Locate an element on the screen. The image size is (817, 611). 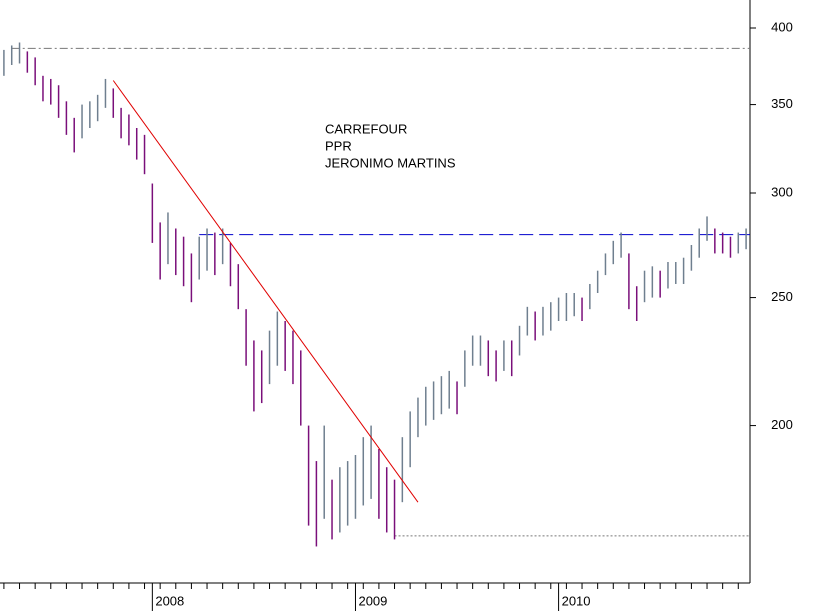
y-tick-label: 400 is located at coordinates (782, 26).